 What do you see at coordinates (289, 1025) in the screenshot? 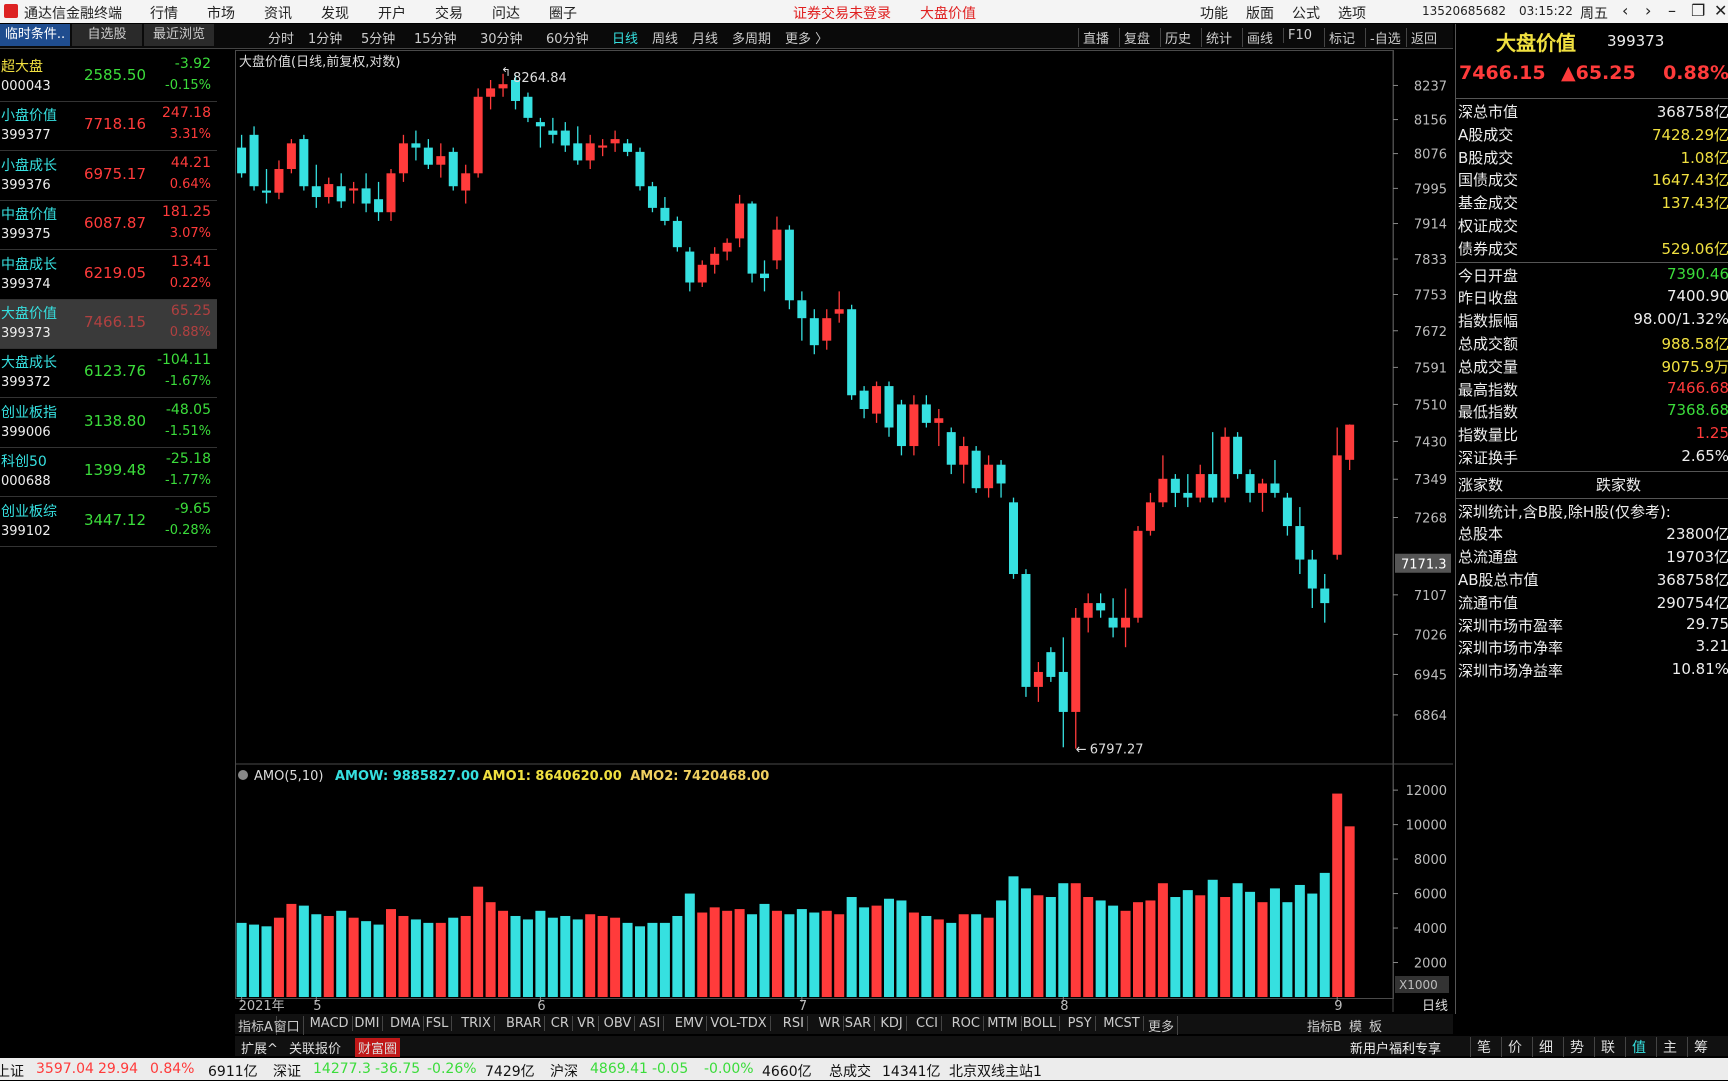
I see `indicator-tab: 窗口` at bounding box center [289, 1025].